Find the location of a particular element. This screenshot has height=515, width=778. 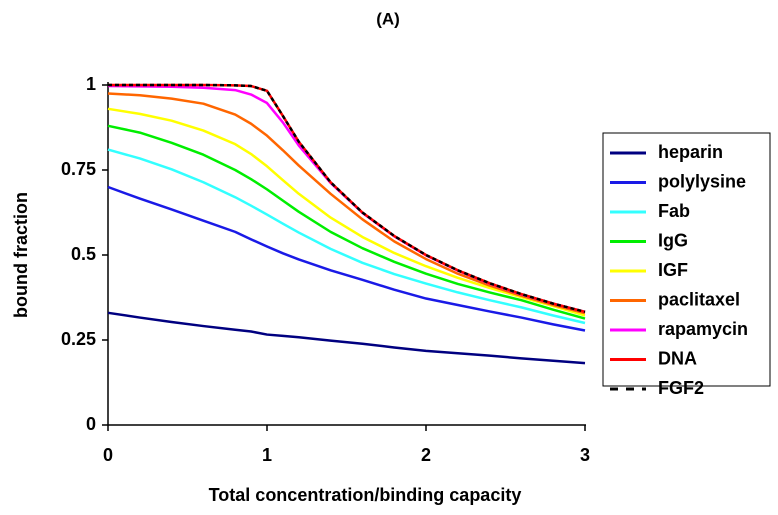

legend-label: polylysine is located at coordinates (702, 181).